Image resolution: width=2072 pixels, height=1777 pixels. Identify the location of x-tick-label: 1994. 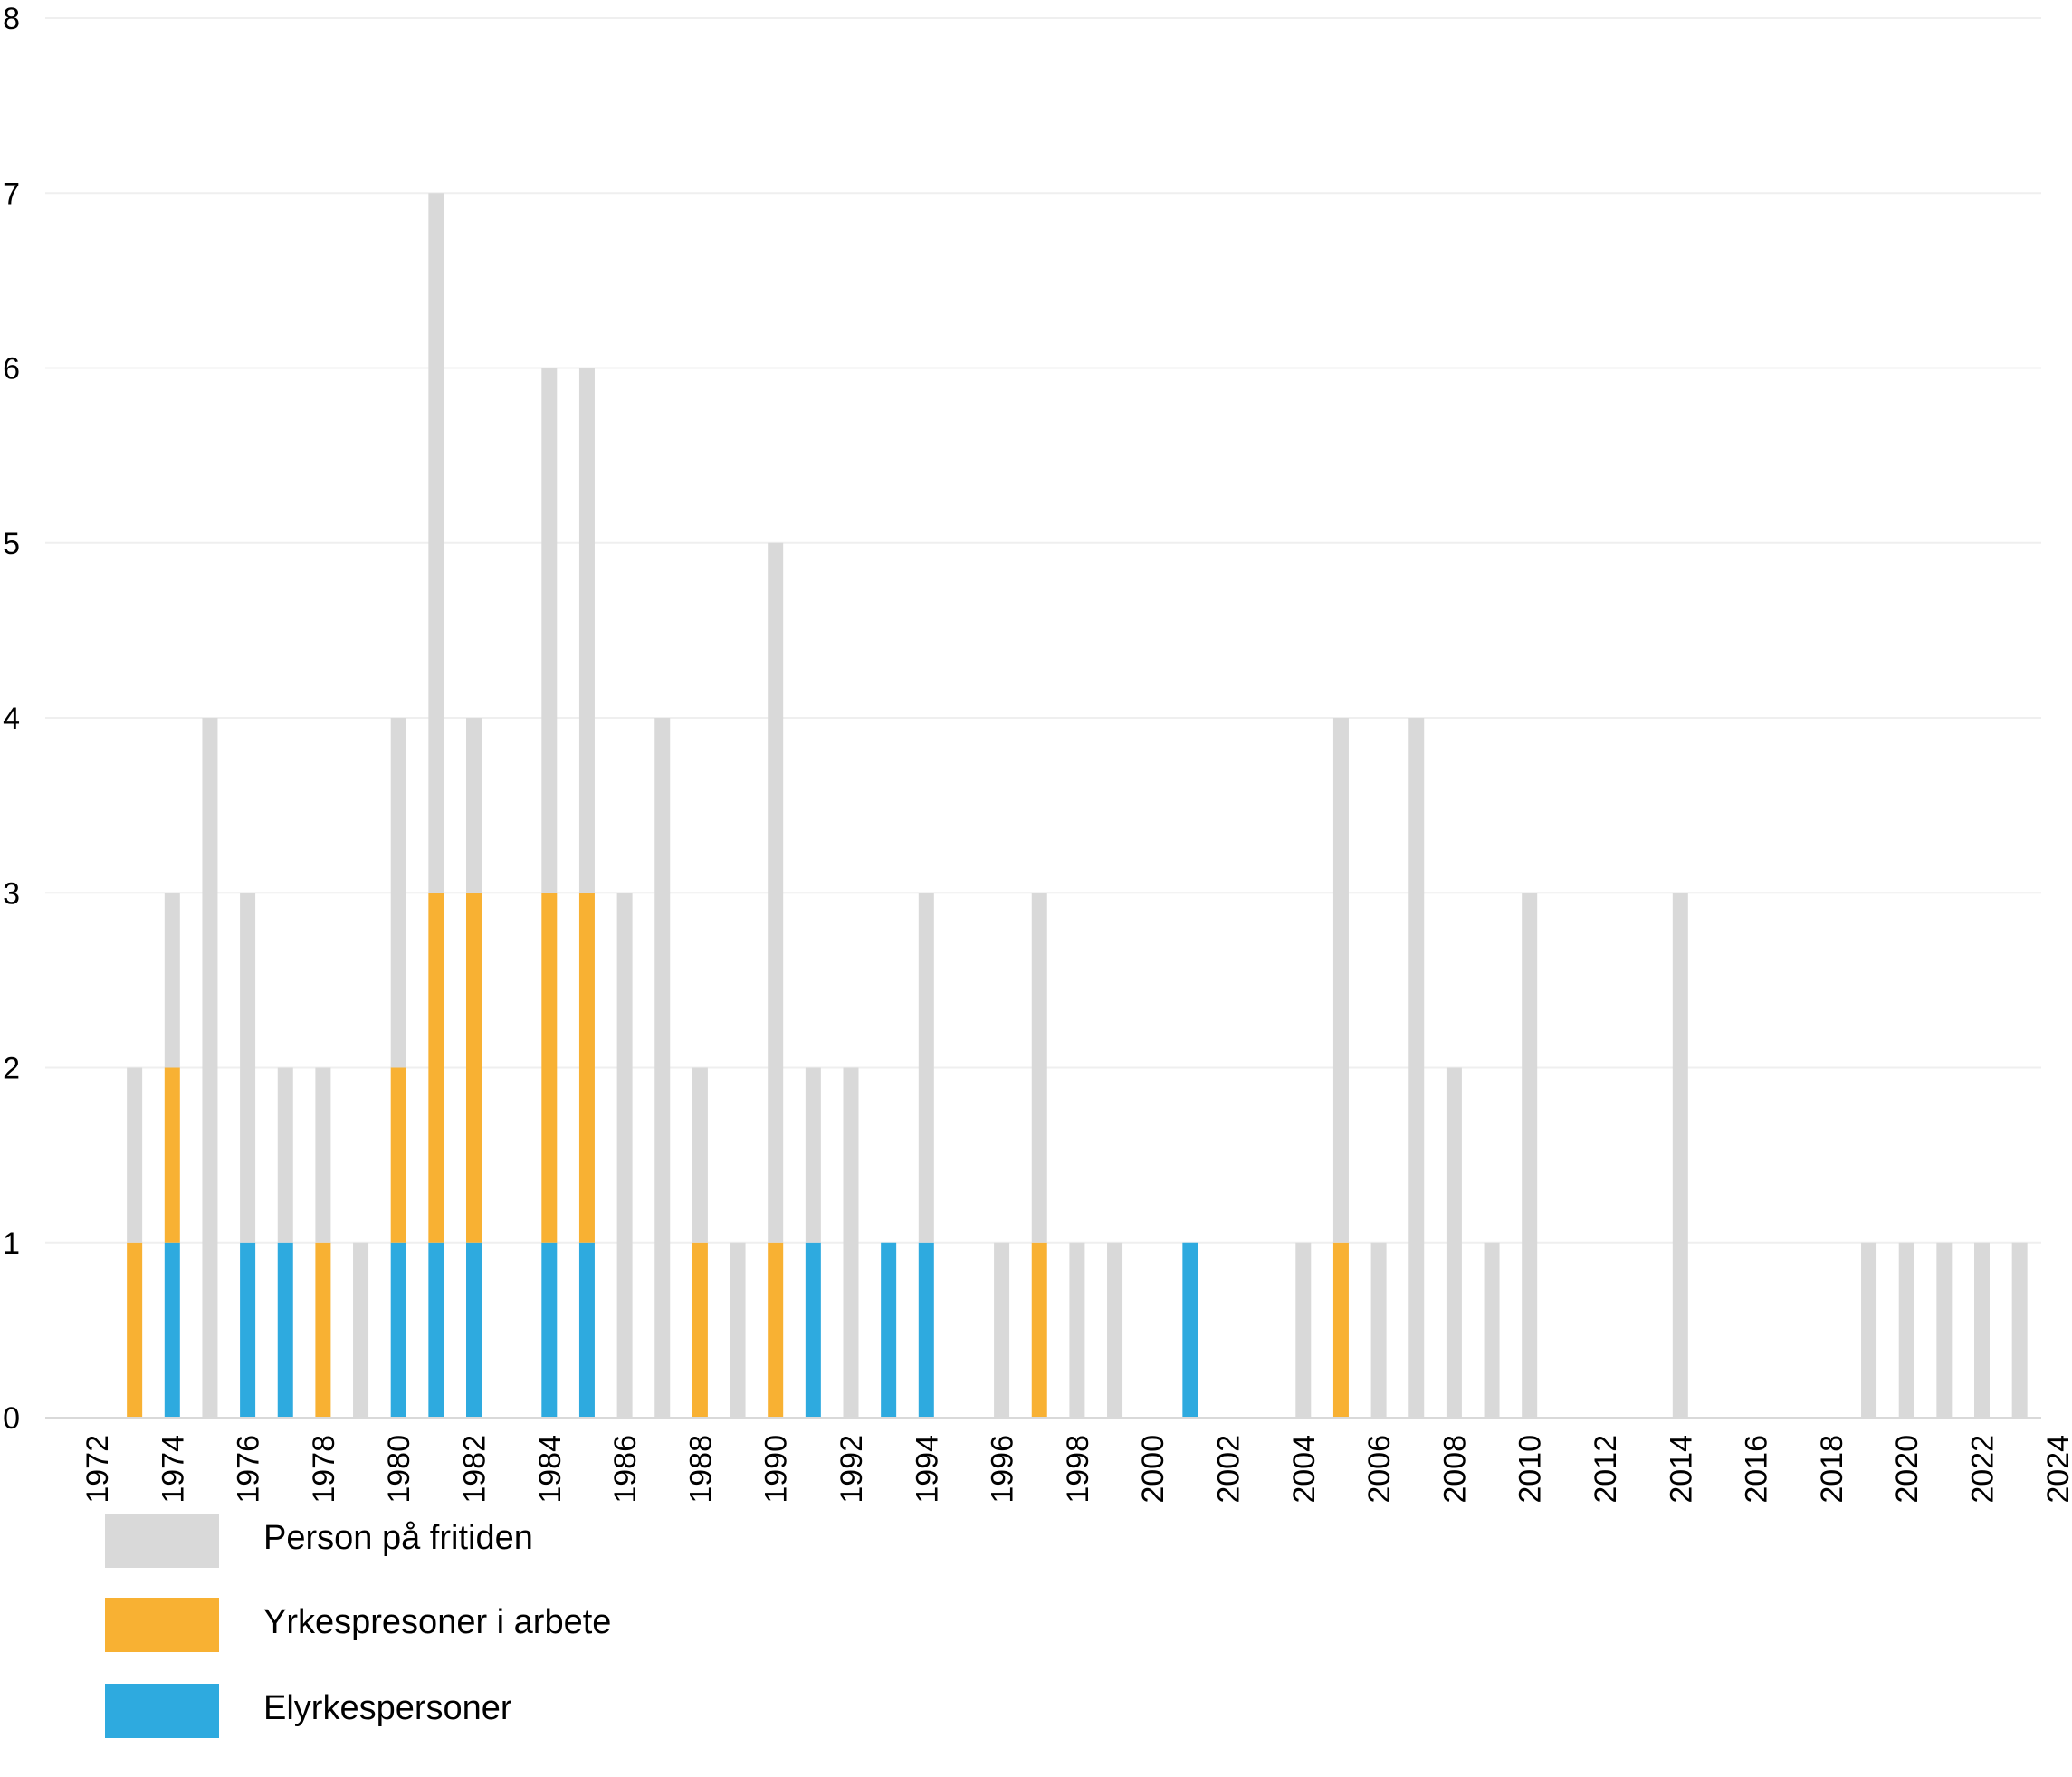
(927, 1469).